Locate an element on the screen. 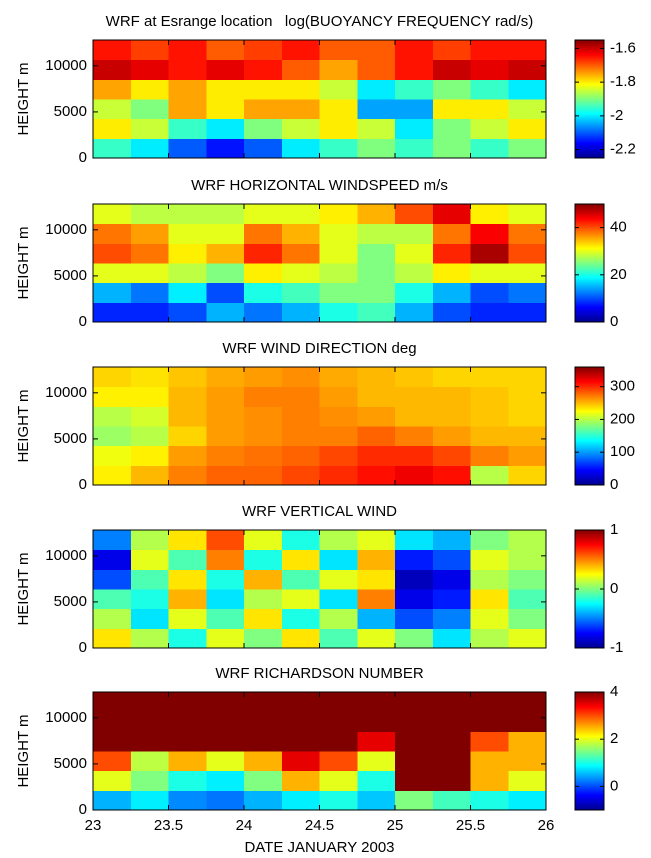  colorbar-tick-label: 100 is located at coordinates (622, 451).